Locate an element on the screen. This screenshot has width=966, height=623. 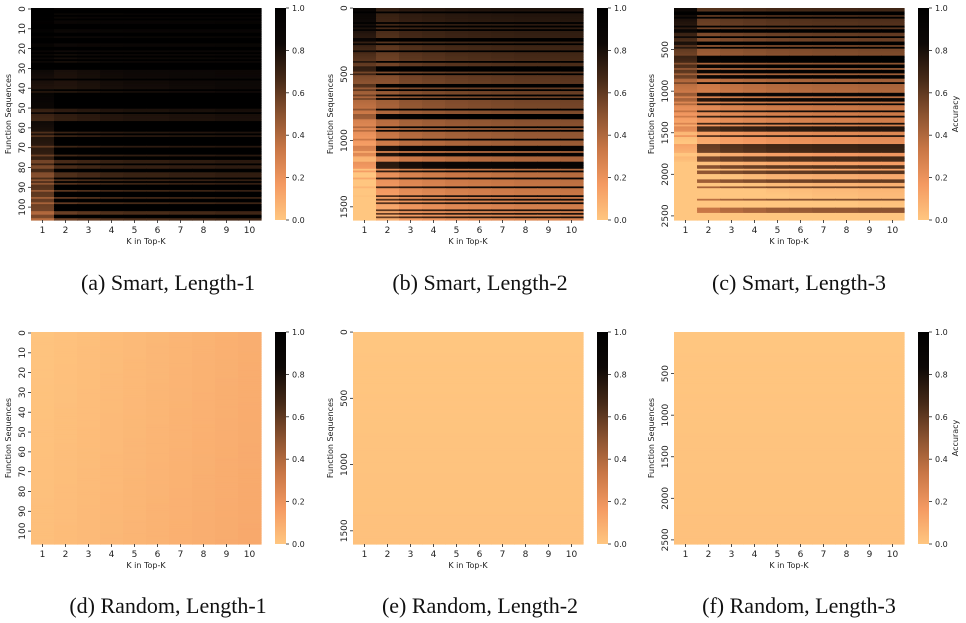
x-axis-label: K in Top-K is located at coordinates (789, 241).